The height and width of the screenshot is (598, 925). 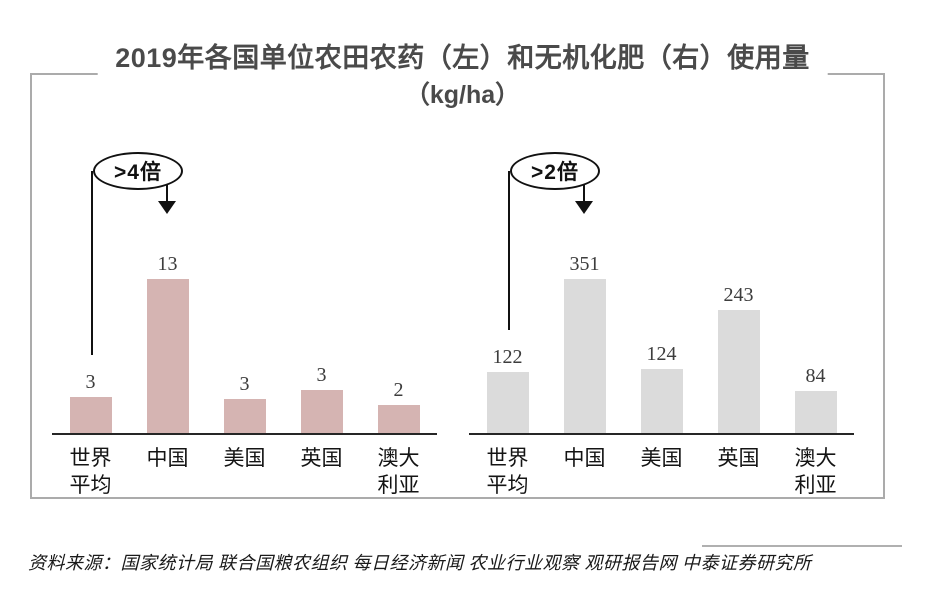 What do you see at coordinates (661, 434) in the screenshot?
I see `fertilizer-x-axis` at bounding box center [661, 434].